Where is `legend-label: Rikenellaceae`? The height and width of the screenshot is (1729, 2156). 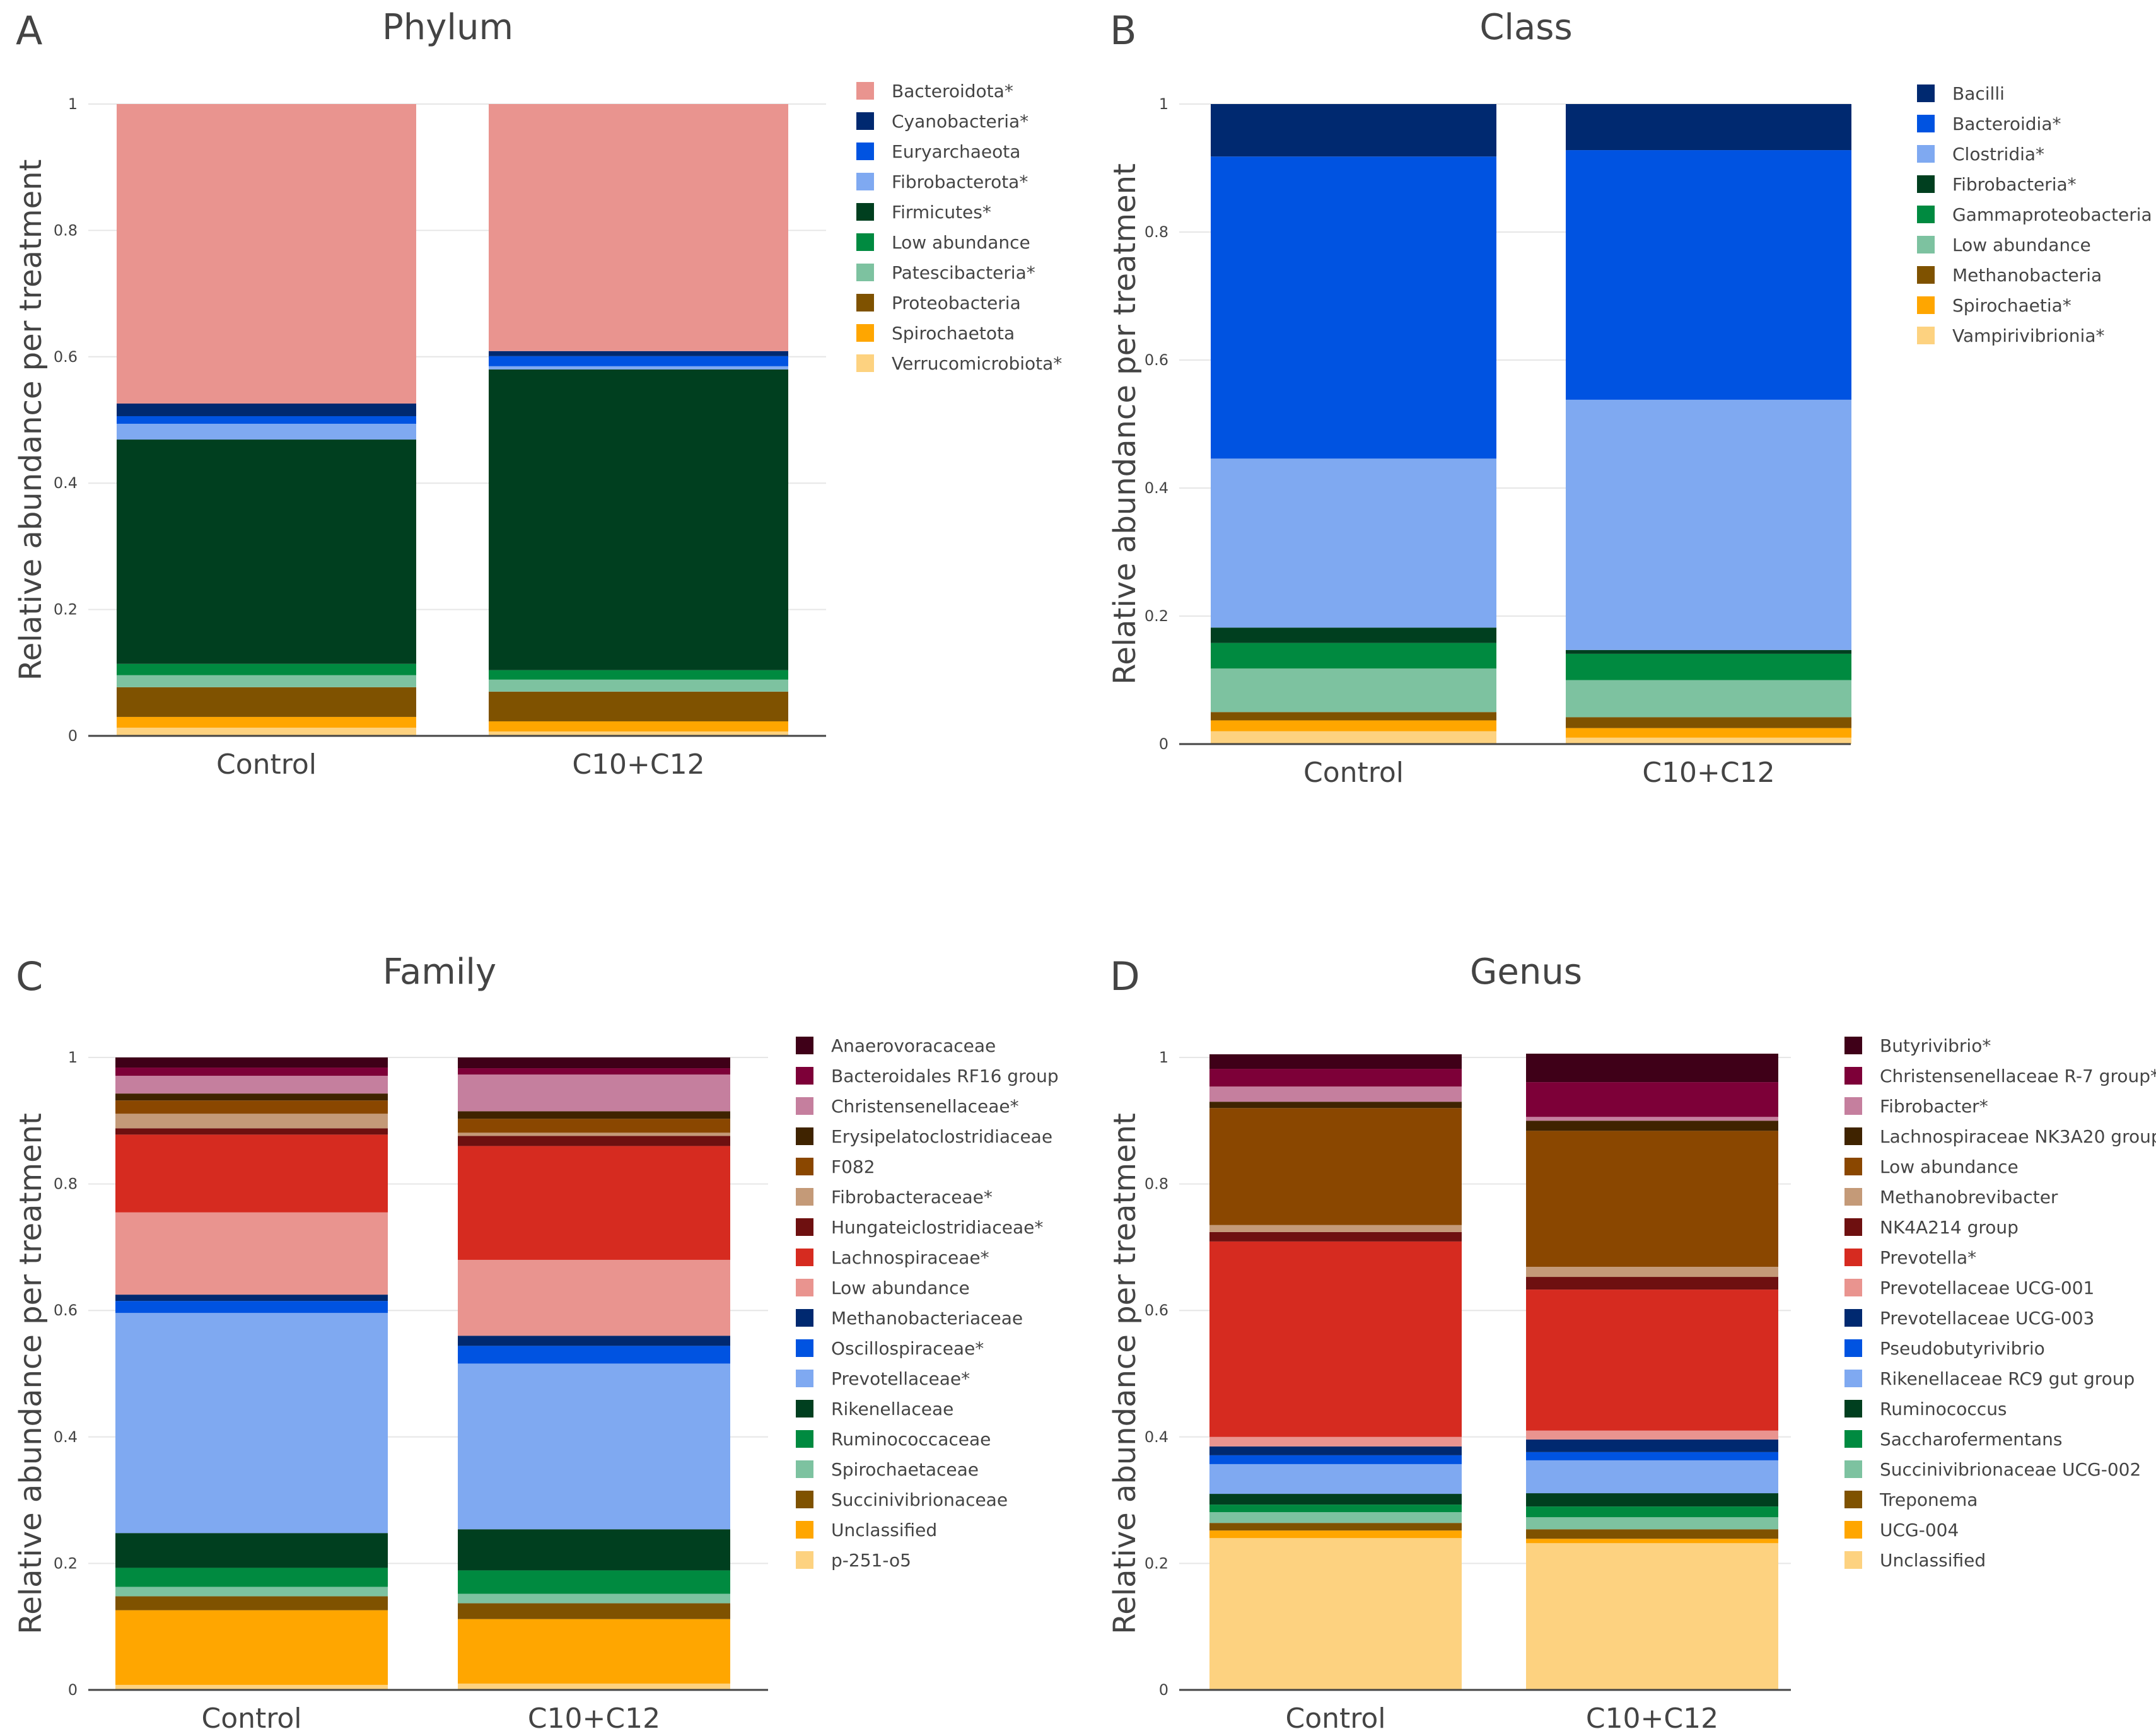
legend-label: Rikenellaceae is located at coordinates (892, 1409).